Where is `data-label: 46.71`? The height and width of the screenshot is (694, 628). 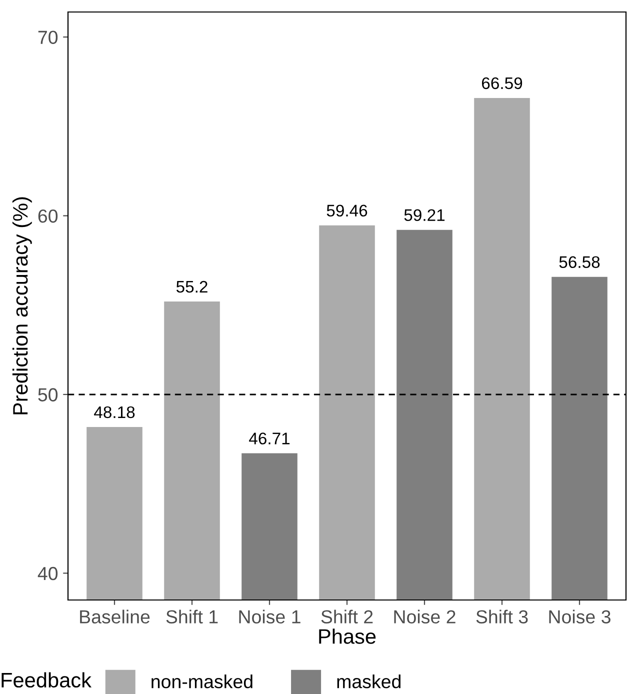 data-label: 46.71 is located at coordinates (269, 438).